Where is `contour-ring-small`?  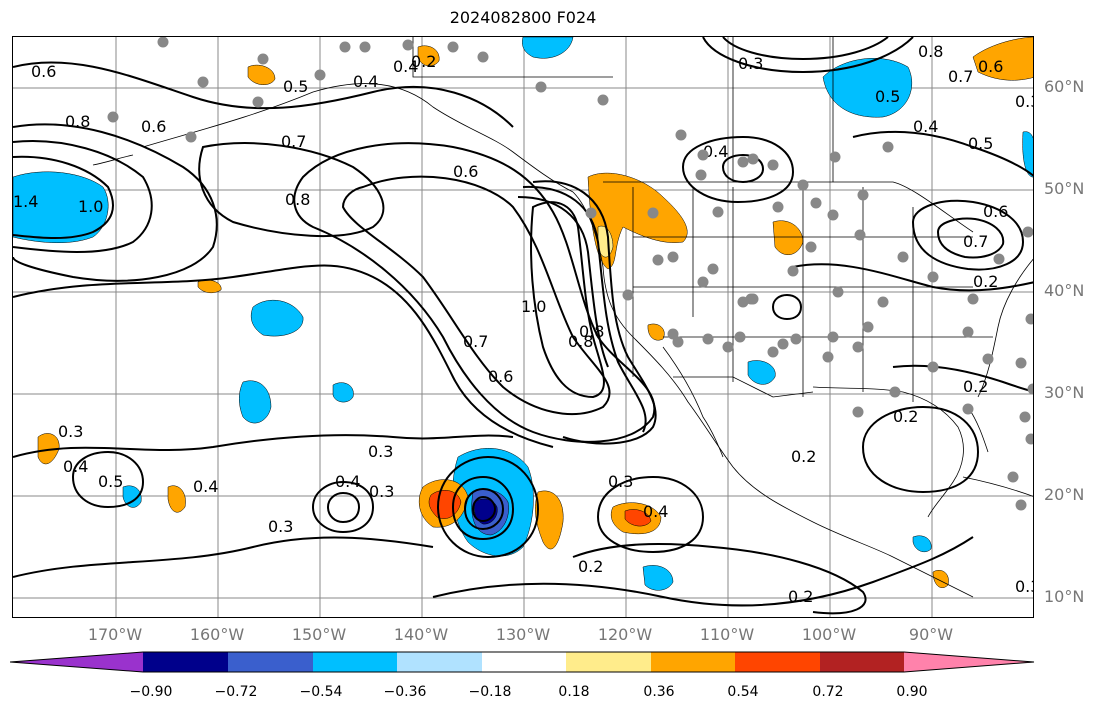
contour-ring-small is located at coordinates (787, 307).